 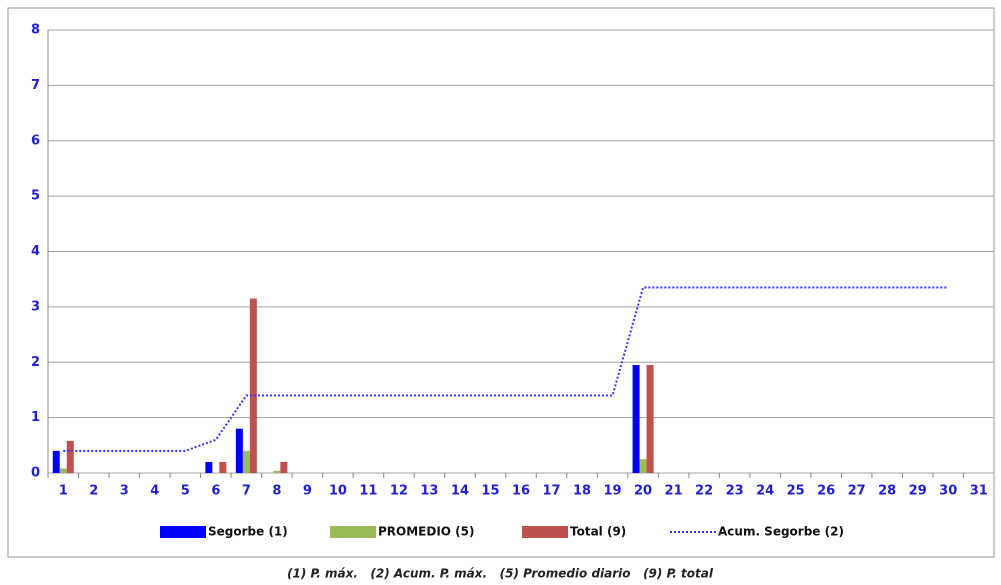 I want to click on x-tick-label: 19, so click(x=613, y=491).